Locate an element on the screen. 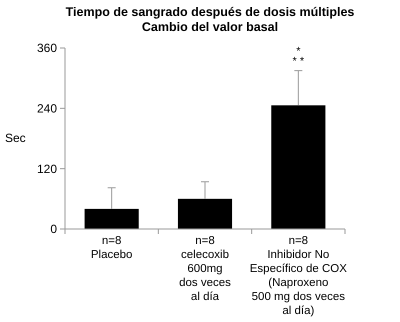 Image resolution: width=400 pixels, height=322 pixels. y-tick-label: 360 is located at coordinates (47, 48).